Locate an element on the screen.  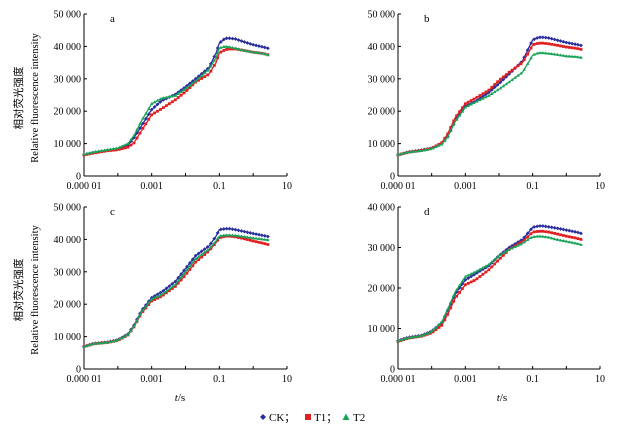
series-t1 is located at coordinates (176, 291).